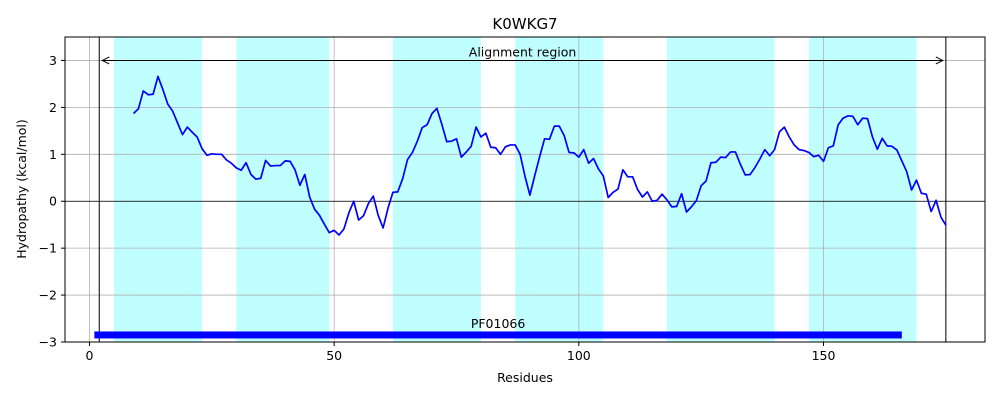 This screenshot has width=1000, height=400. What do you see at coordinates (498, 335) in the screenshot?
I see `domain-bar` at bounding box center [498, 335].